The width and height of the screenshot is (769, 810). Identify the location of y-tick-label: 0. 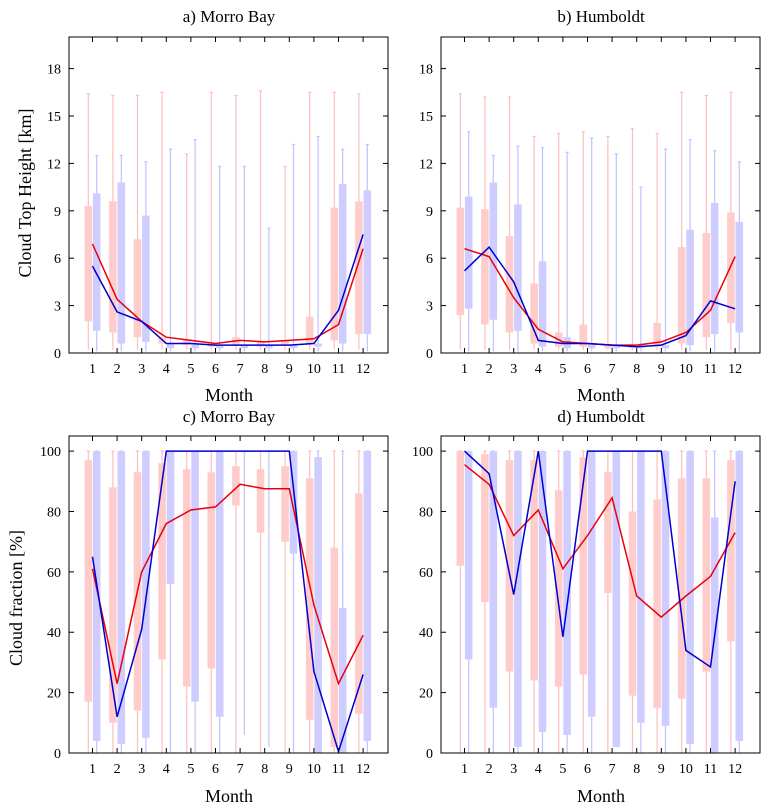
(57, 754).